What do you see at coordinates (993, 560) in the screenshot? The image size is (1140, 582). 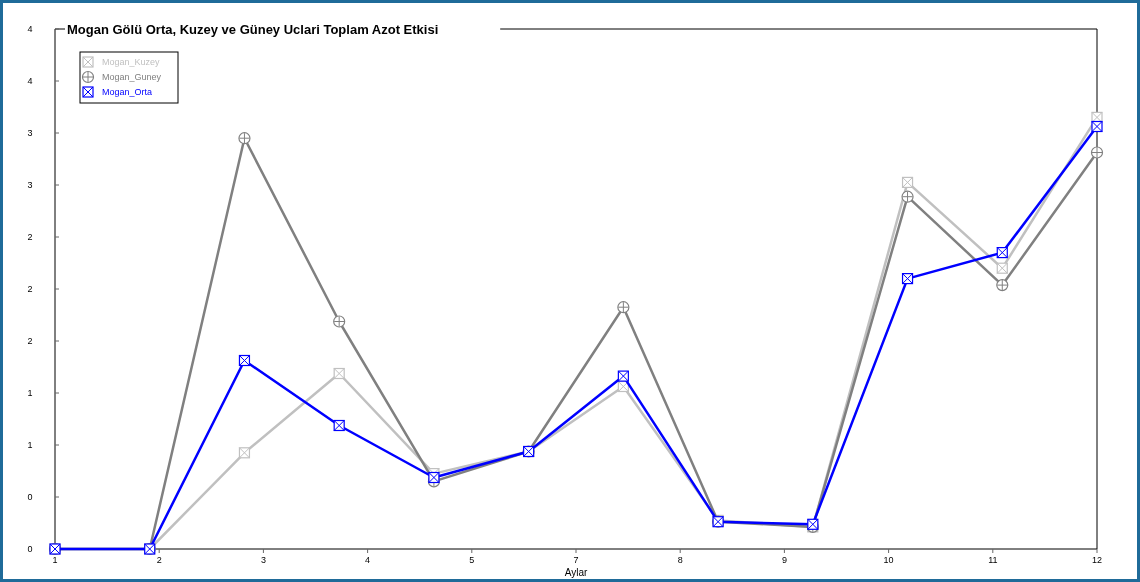 I see `x-tick-label: 11` at bounding box center [993, 560].